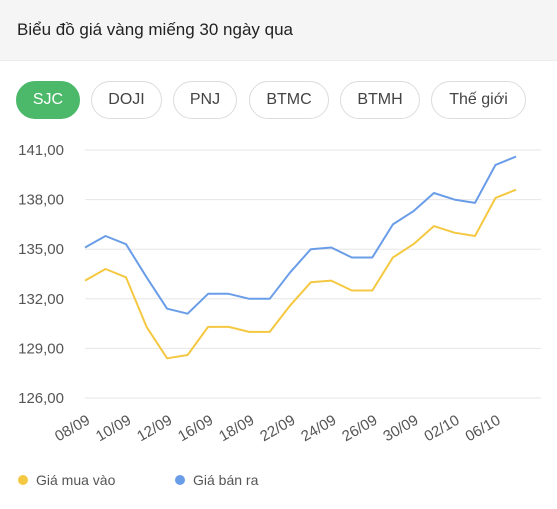 This screenshot has height=509, width=557. What do you see at coordinates (277, 428) in the screenshot?
I see `x-tick-label: 22/09` at bounding box center [277, 428].